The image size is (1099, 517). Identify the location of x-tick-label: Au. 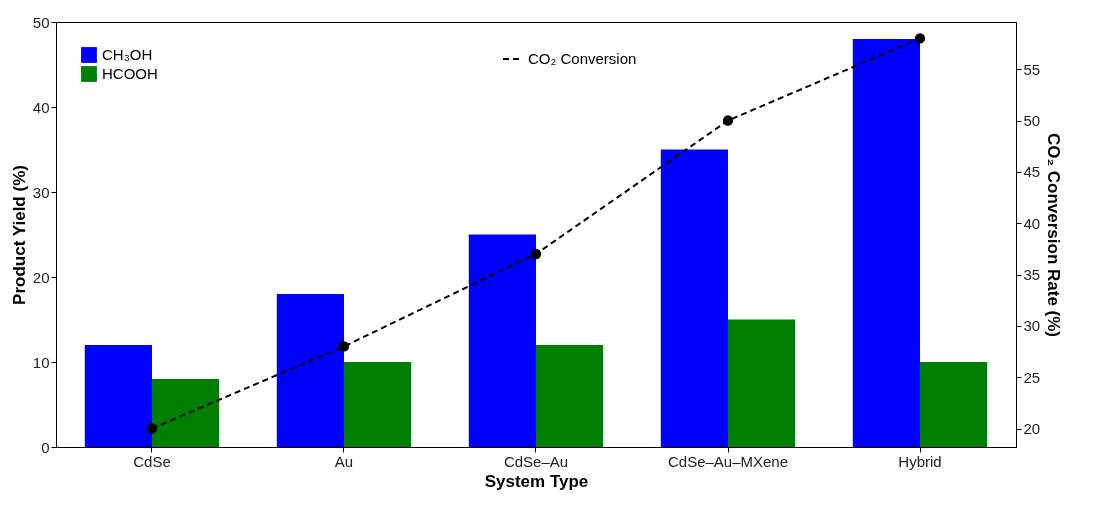
(344, 461).